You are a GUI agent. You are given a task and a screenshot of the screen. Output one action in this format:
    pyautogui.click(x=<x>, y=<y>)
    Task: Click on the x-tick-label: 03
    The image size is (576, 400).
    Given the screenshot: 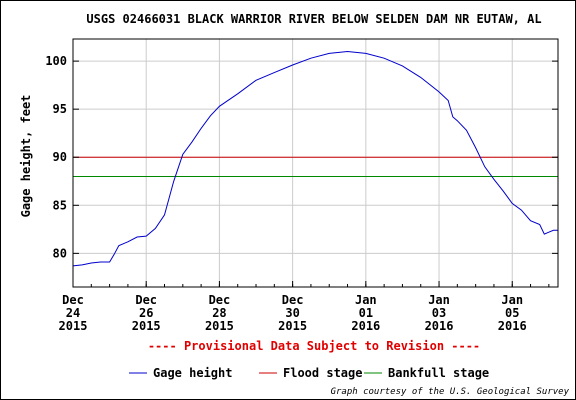 What is the action you would take?
    pyautogui.click(x=439, y=313)
    